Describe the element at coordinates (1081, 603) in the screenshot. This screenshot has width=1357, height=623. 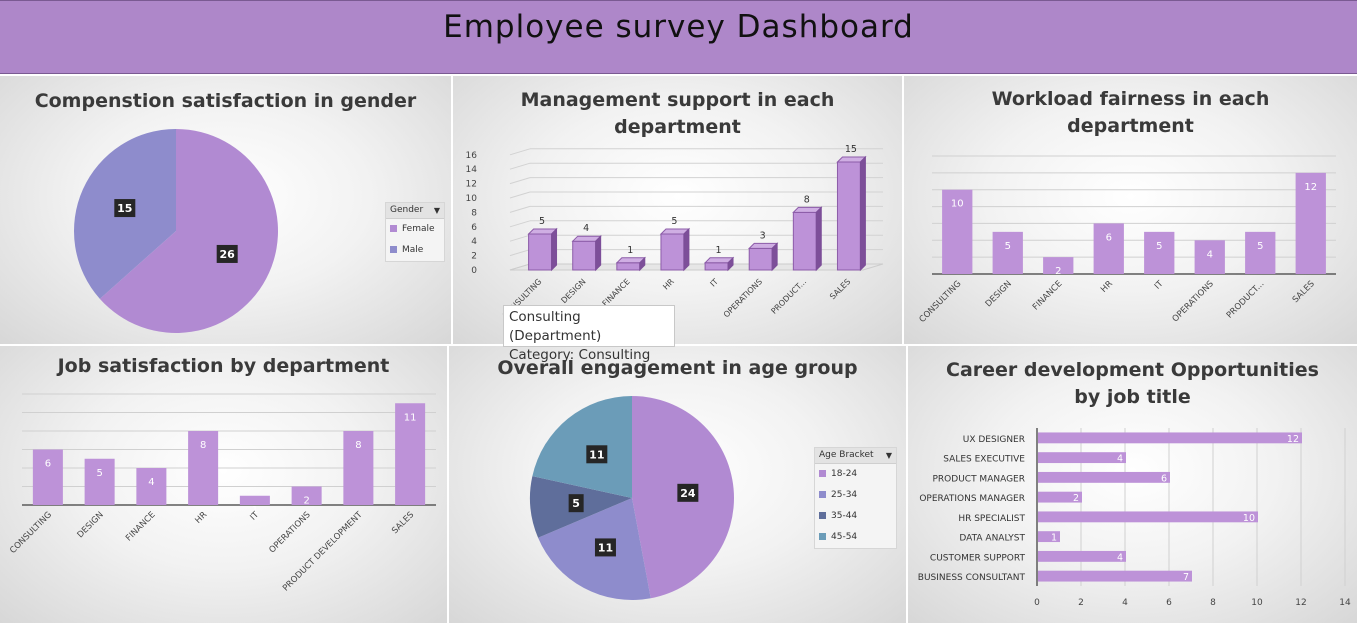
I see `x-tick-label: 2` at that location.